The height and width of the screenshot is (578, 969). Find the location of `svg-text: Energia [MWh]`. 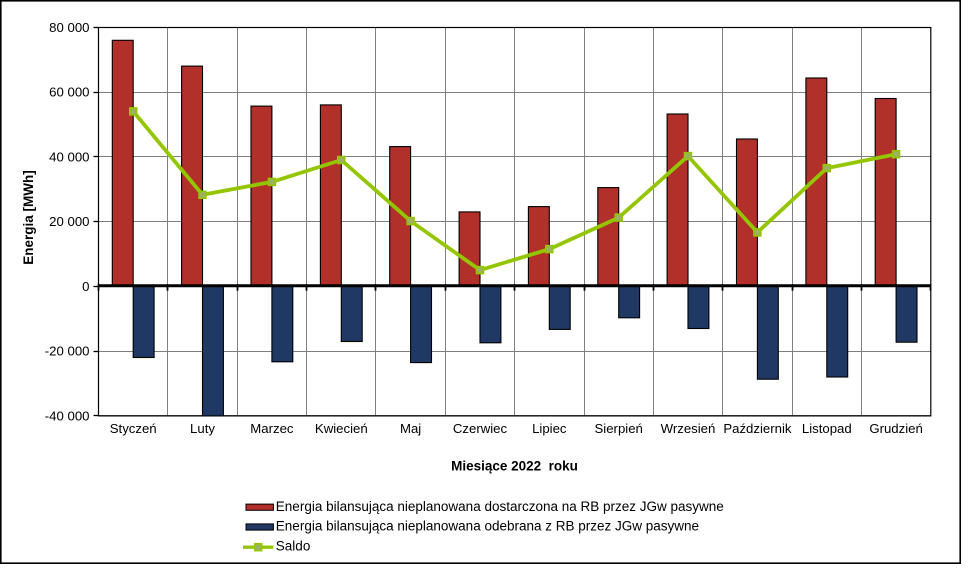

svg-text: Energia [MWh] is located at coordinates (28, 217).